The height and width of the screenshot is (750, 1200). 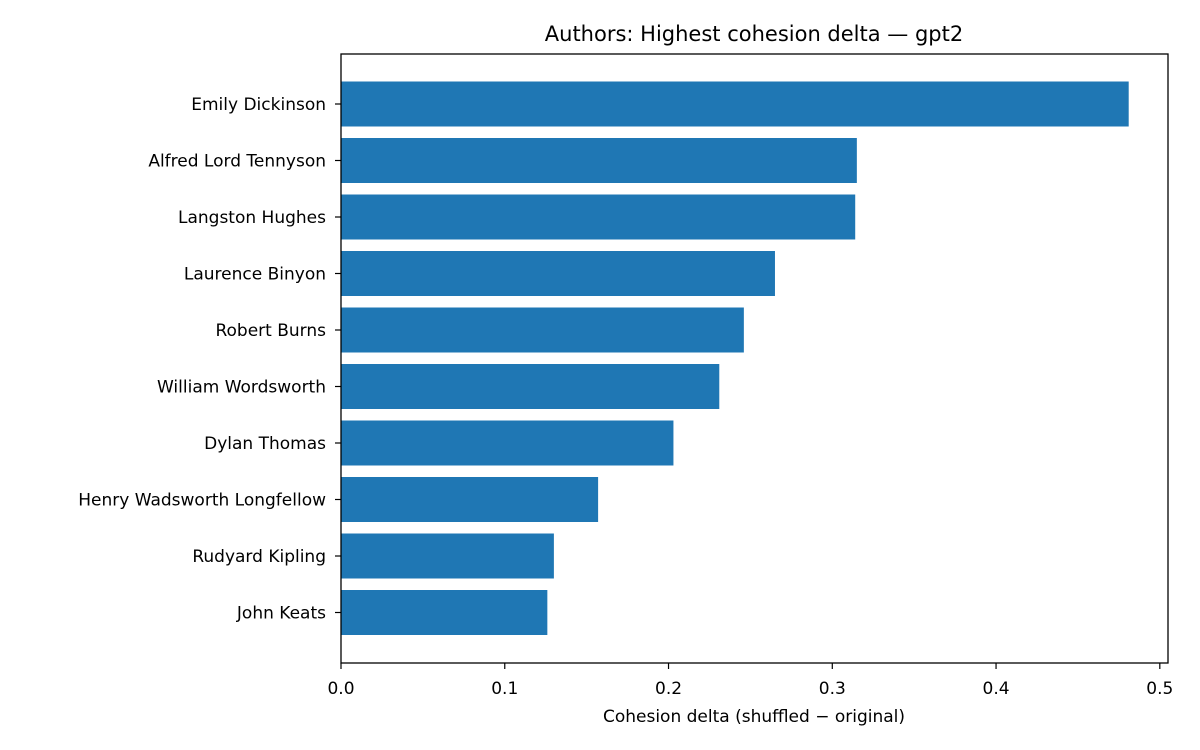 I want to click on y-tick-label: Henry Wadsworth Longfellow, so click(x=202, y=501).